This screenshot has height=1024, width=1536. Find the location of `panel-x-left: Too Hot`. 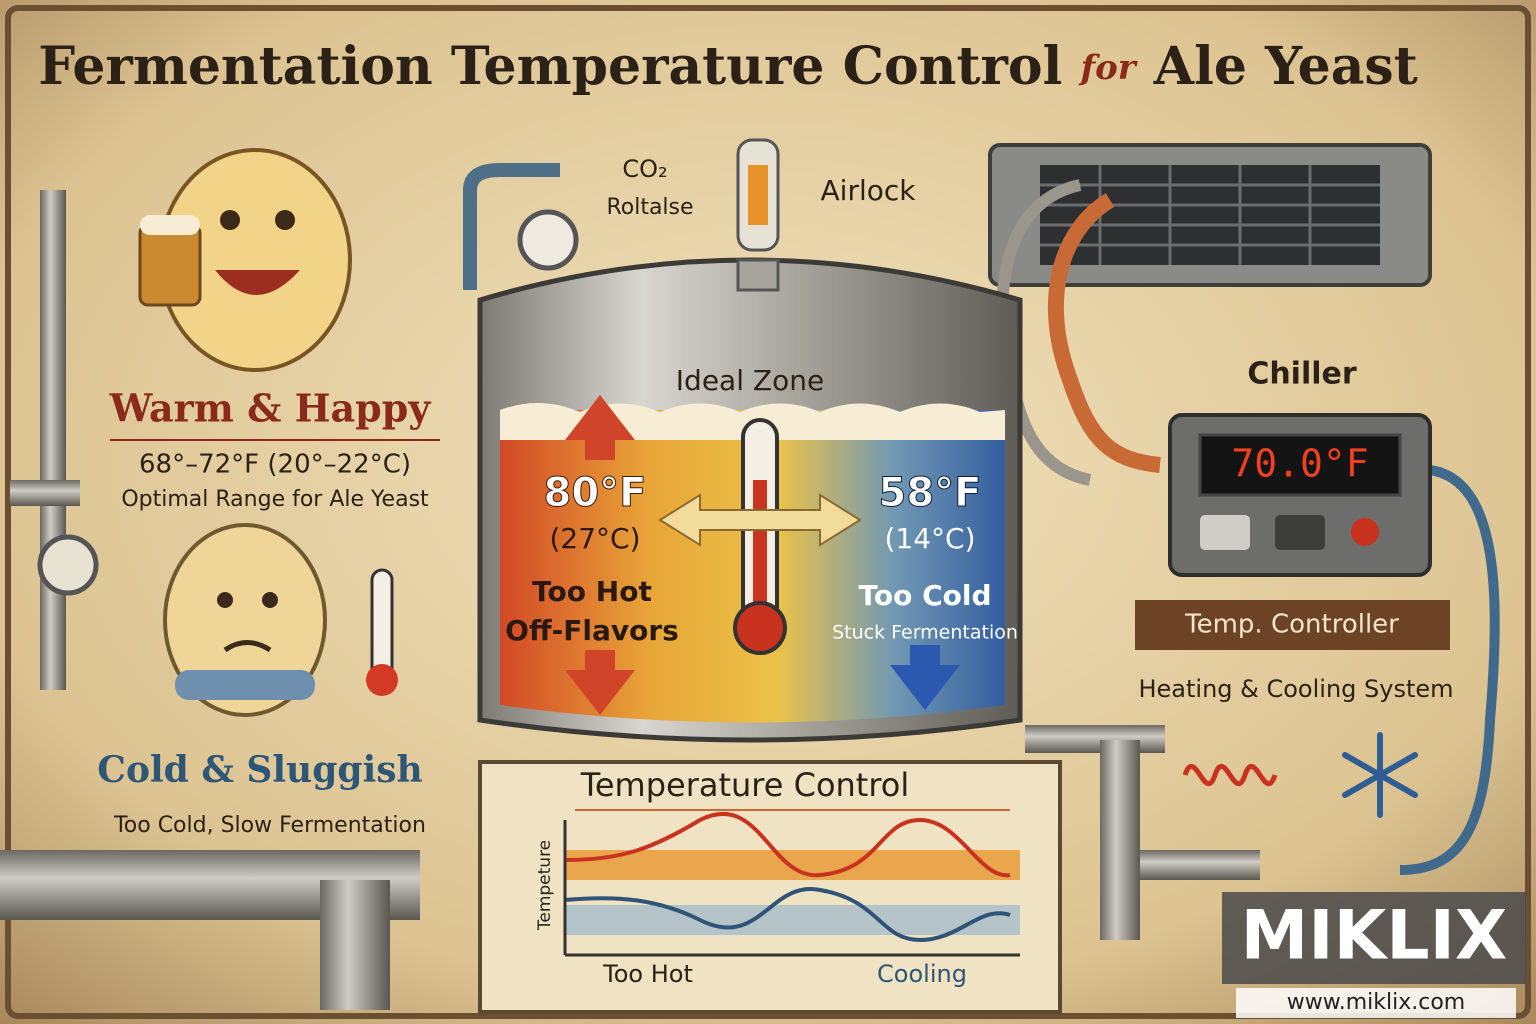

panel-x-left: Too Hot is located at coordinates (647, 974).